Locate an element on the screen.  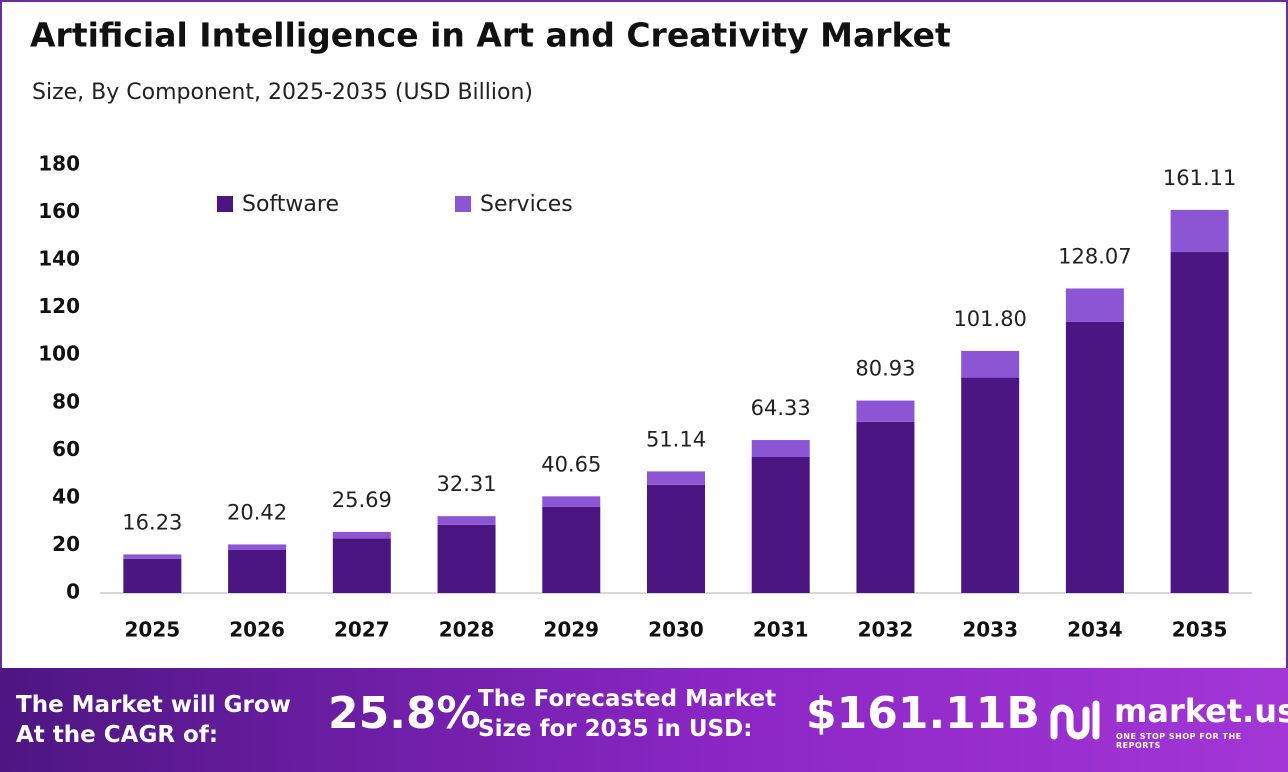
x-tick-label: 2034 is located at coordinates (1095, 630).